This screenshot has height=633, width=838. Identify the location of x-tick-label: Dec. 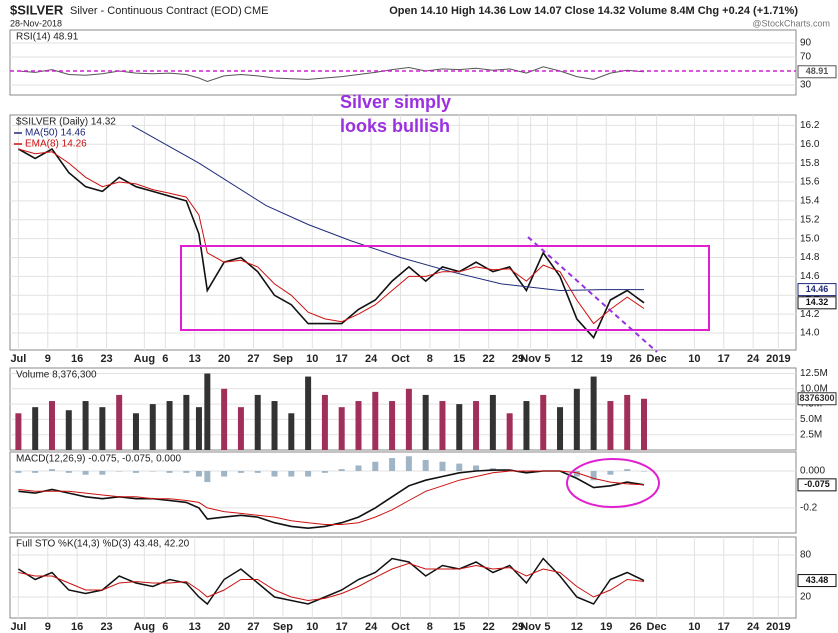
(657, 359).